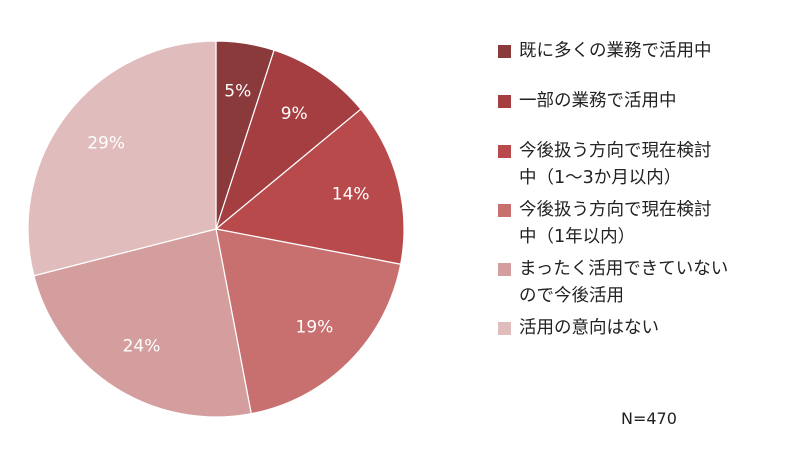 The height and width of the screenshot is (466, 800). I want to click on legend-item-4: 今後扱う方向で現在検討 中（1年以内）, so click(647, 224).